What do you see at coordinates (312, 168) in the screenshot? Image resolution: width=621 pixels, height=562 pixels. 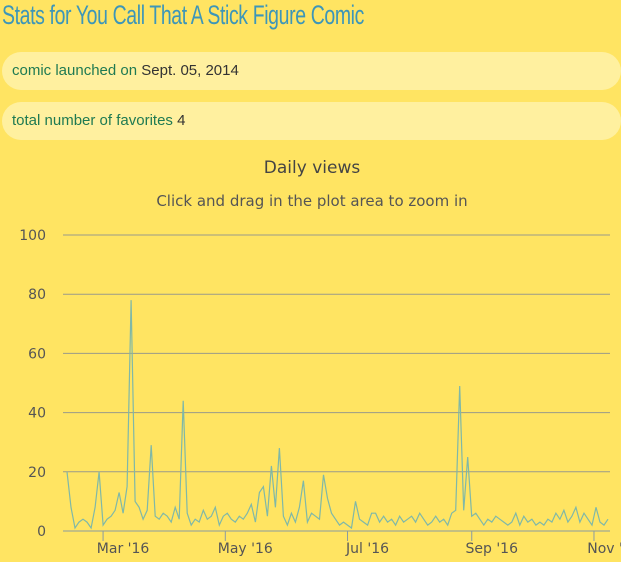 I see `chart-title: Daily views` at bounding box center [312, 168].